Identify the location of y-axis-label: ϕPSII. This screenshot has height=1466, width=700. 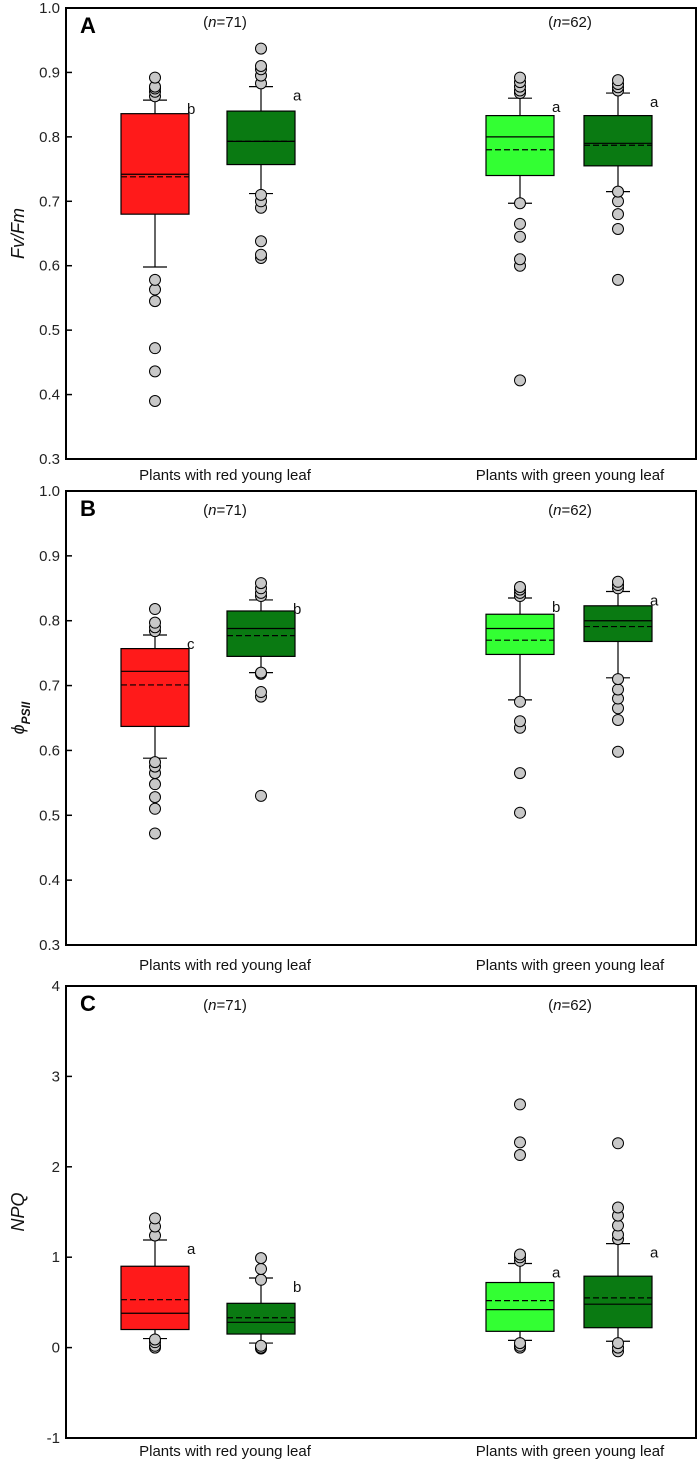
(20, 717).